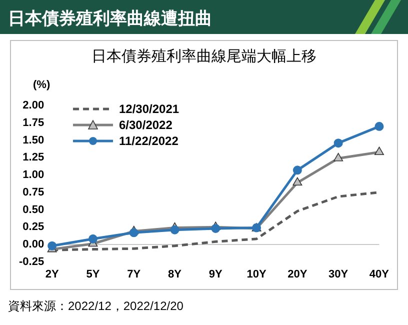  I want to click on x-tick-label: 10Y, so click(256, 274).